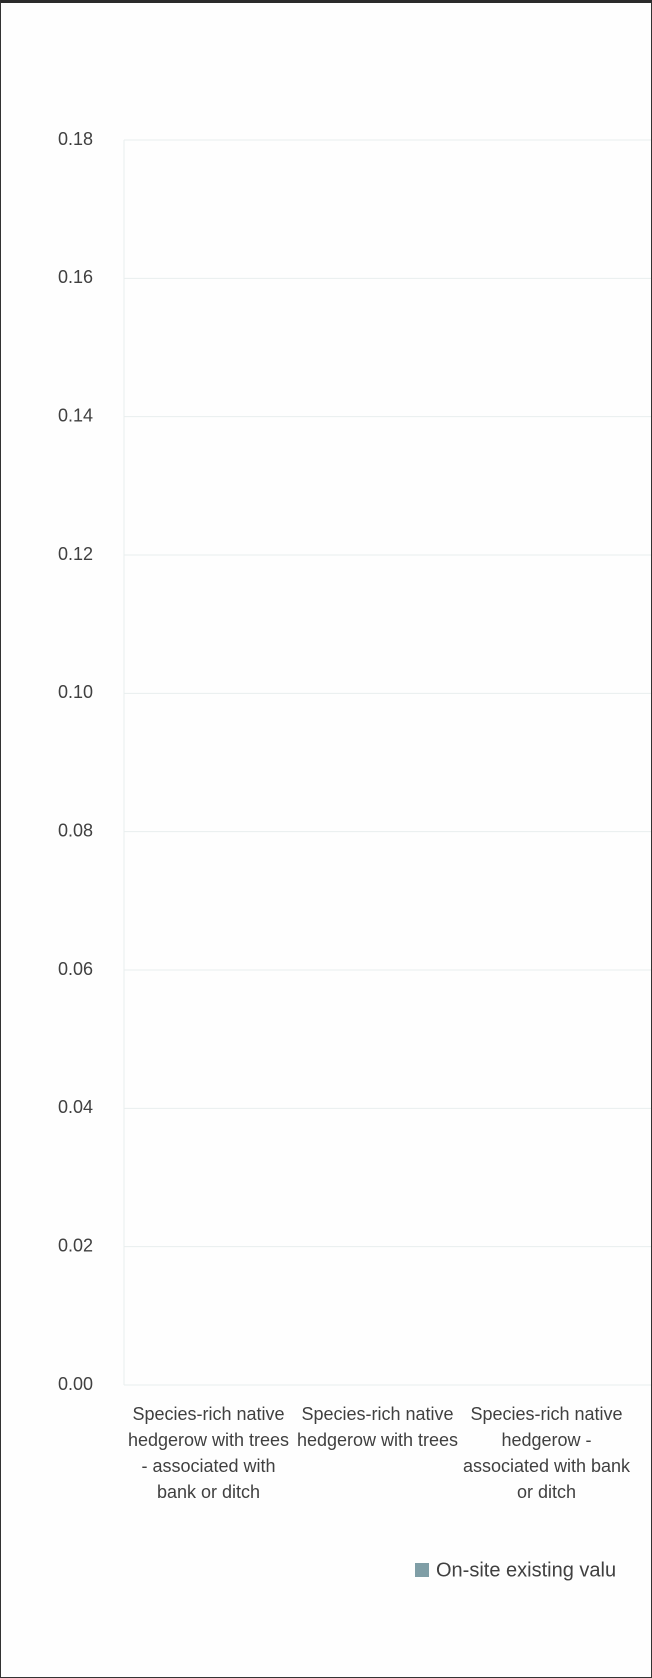 Image resolution: width=652 pixels, height=1678 pixels. What do you see at coordinates (526, 1570) in the screenshot?
I see `legend-label: On-site existing valu` at bounding box center [526, 1570].